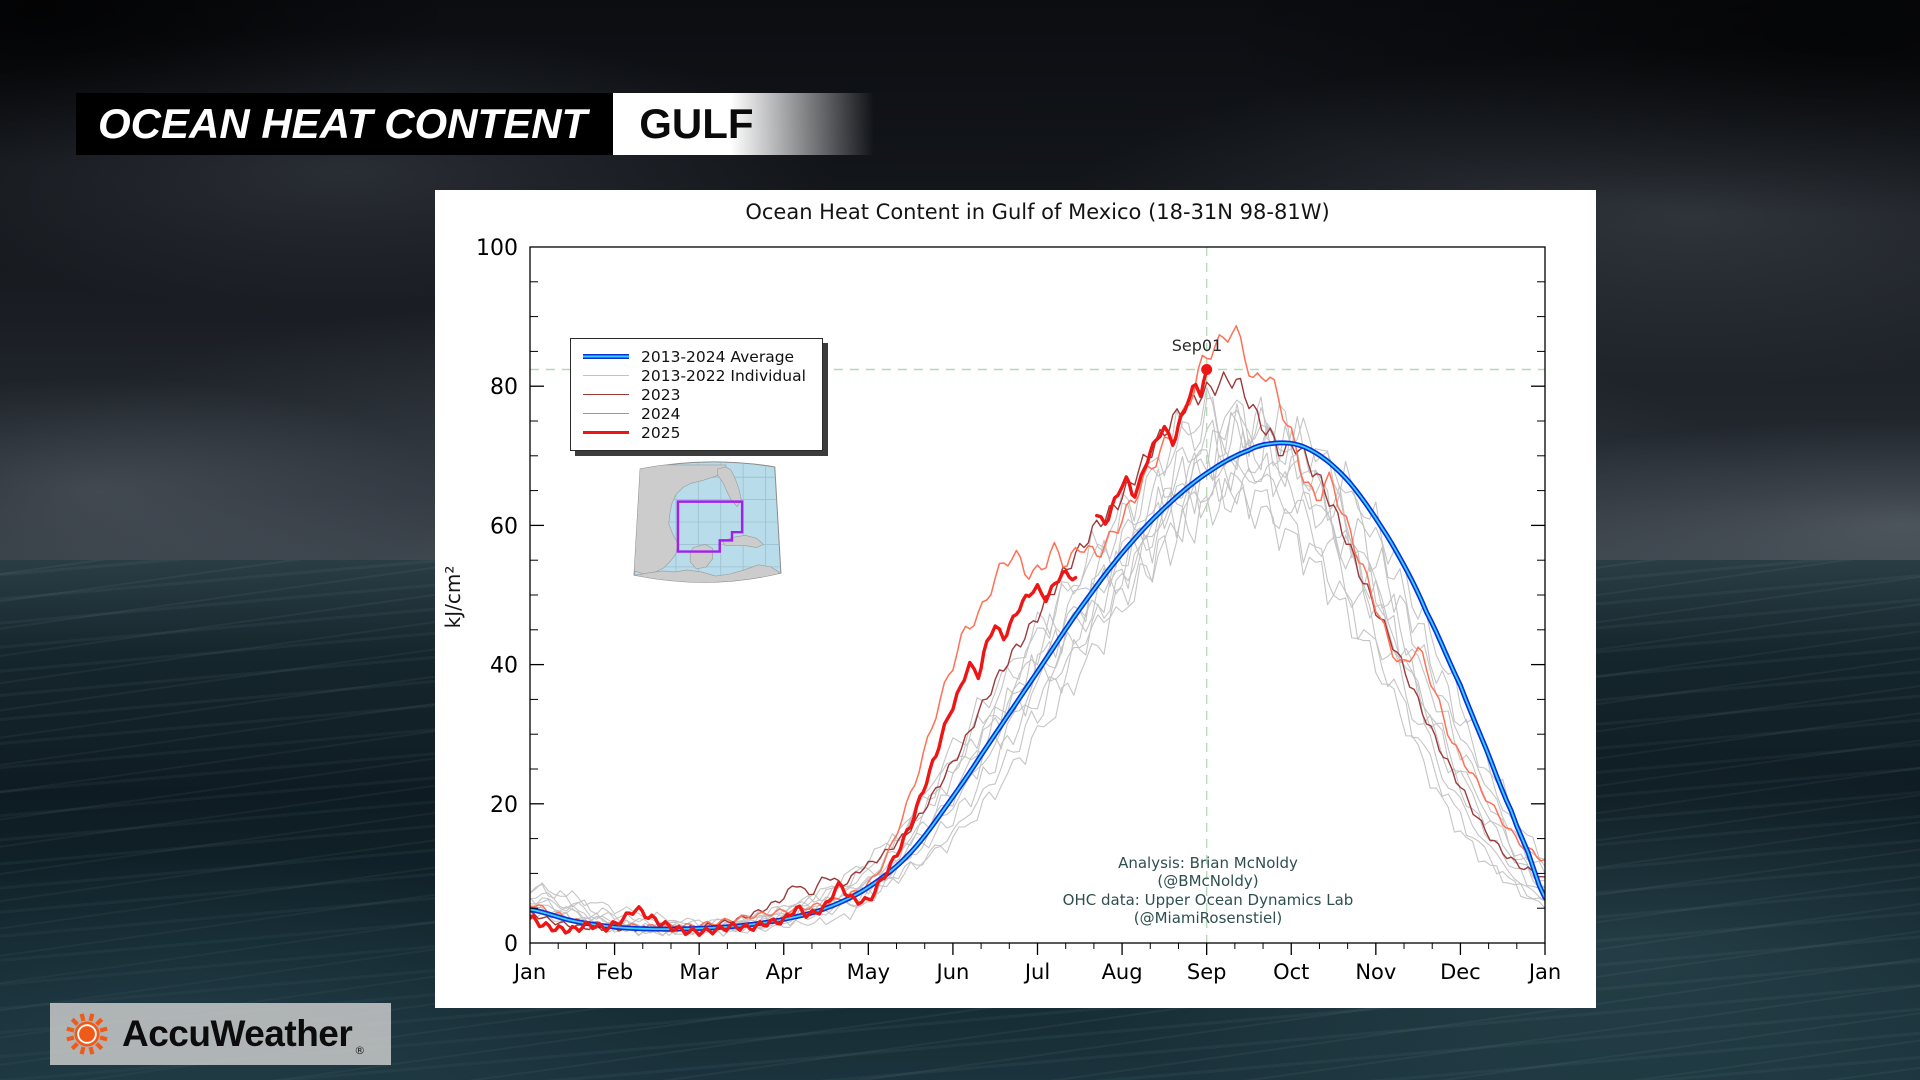 The height and width of the screenshot is (1080, 1920). I want to click on y-tick-label: 20, so click(504, 805).